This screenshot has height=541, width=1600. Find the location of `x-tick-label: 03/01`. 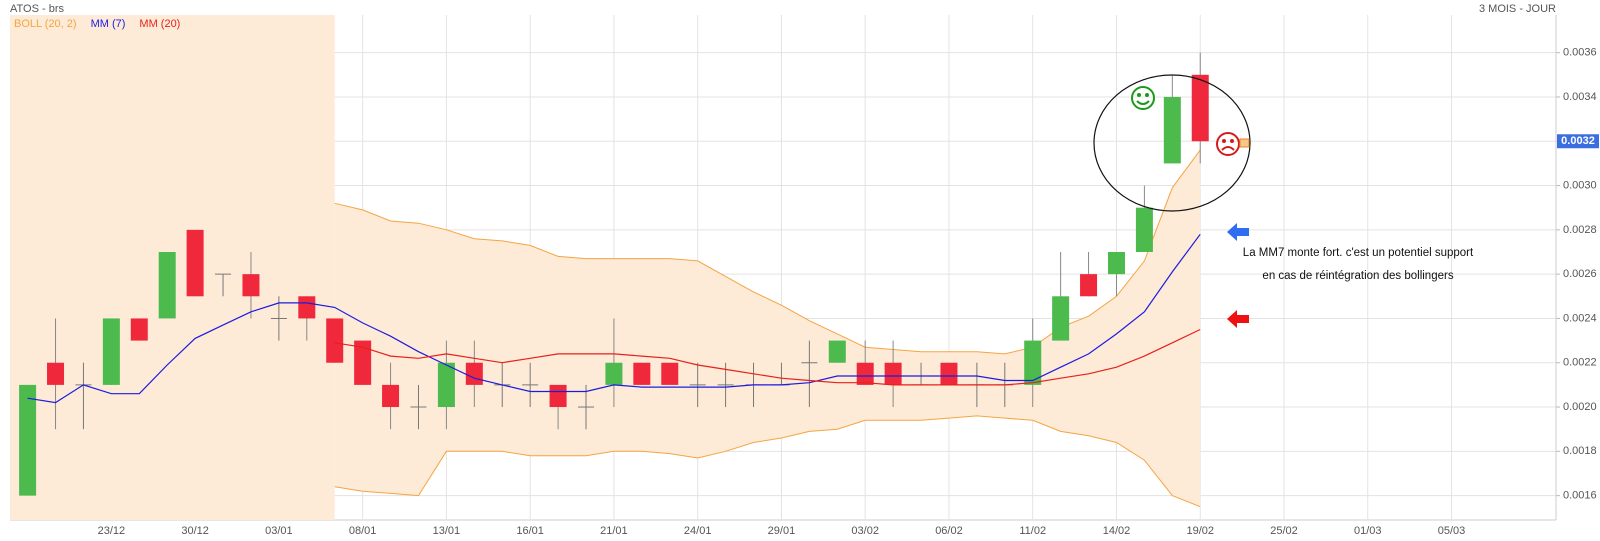

x-tick-label: 03/01 is located at coordinates (279, 531).